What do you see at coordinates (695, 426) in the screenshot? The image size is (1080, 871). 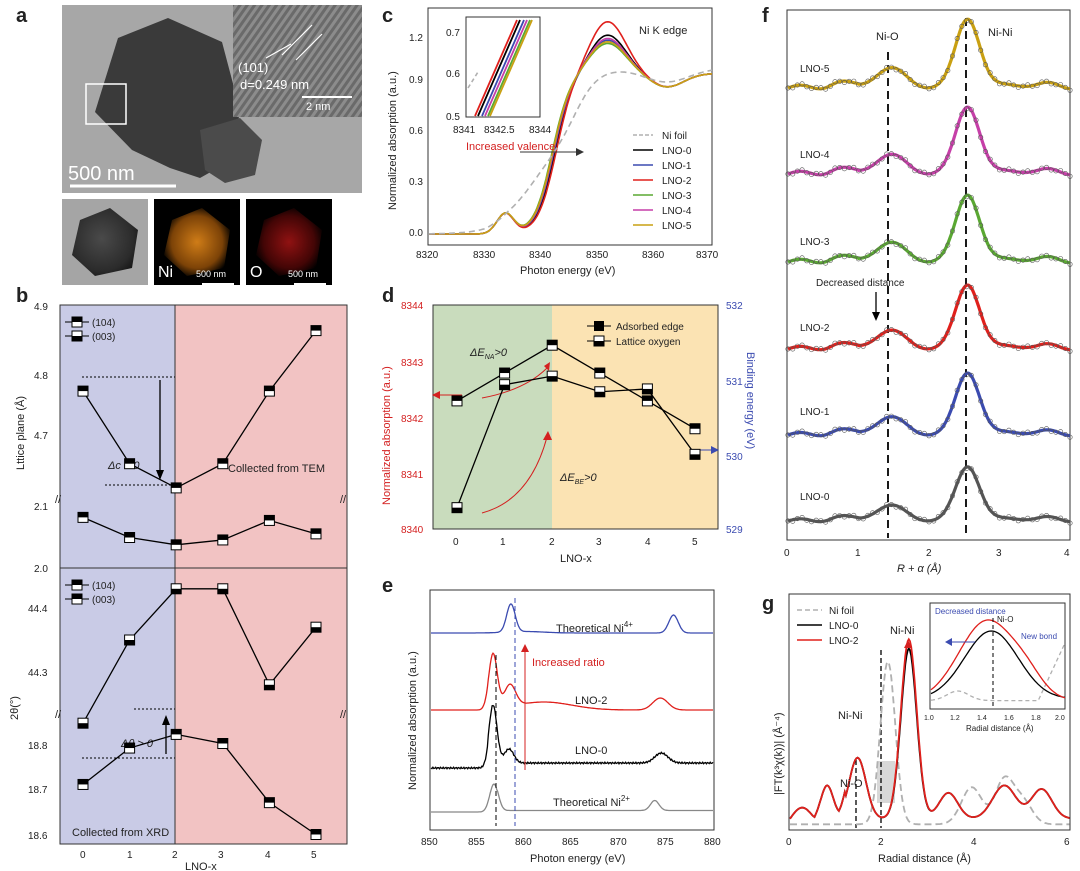 I see `d-point-edge-fill` at bounding box center [695, 426].